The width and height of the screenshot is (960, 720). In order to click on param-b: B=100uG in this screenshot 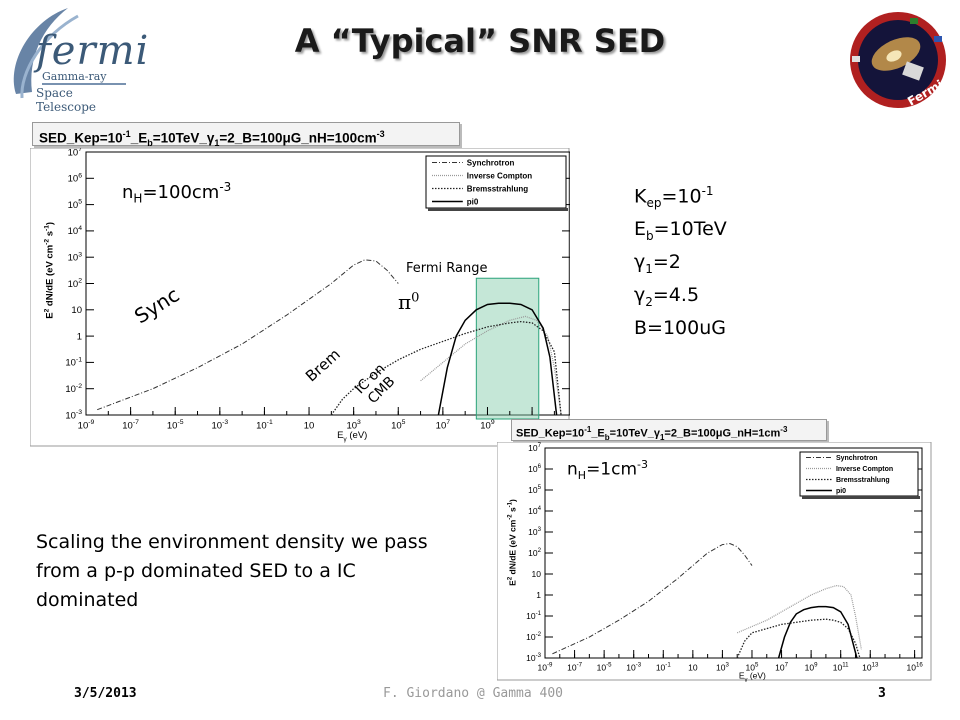, I will do `click(680, 327)`.